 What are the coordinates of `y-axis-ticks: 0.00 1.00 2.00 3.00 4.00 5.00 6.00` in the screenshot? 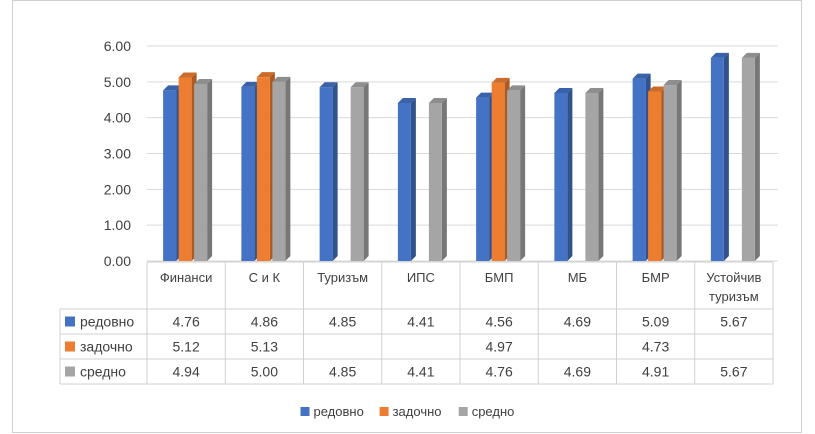 It's located at (117, 153).